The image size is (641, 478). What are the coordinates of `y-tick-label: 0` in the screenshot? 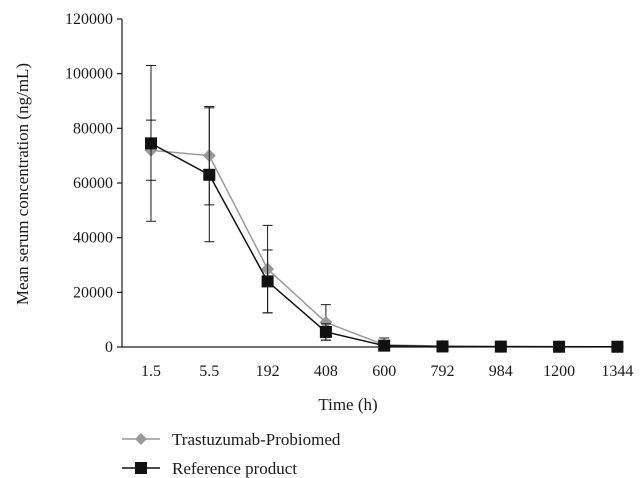 It's located at (109, 347).